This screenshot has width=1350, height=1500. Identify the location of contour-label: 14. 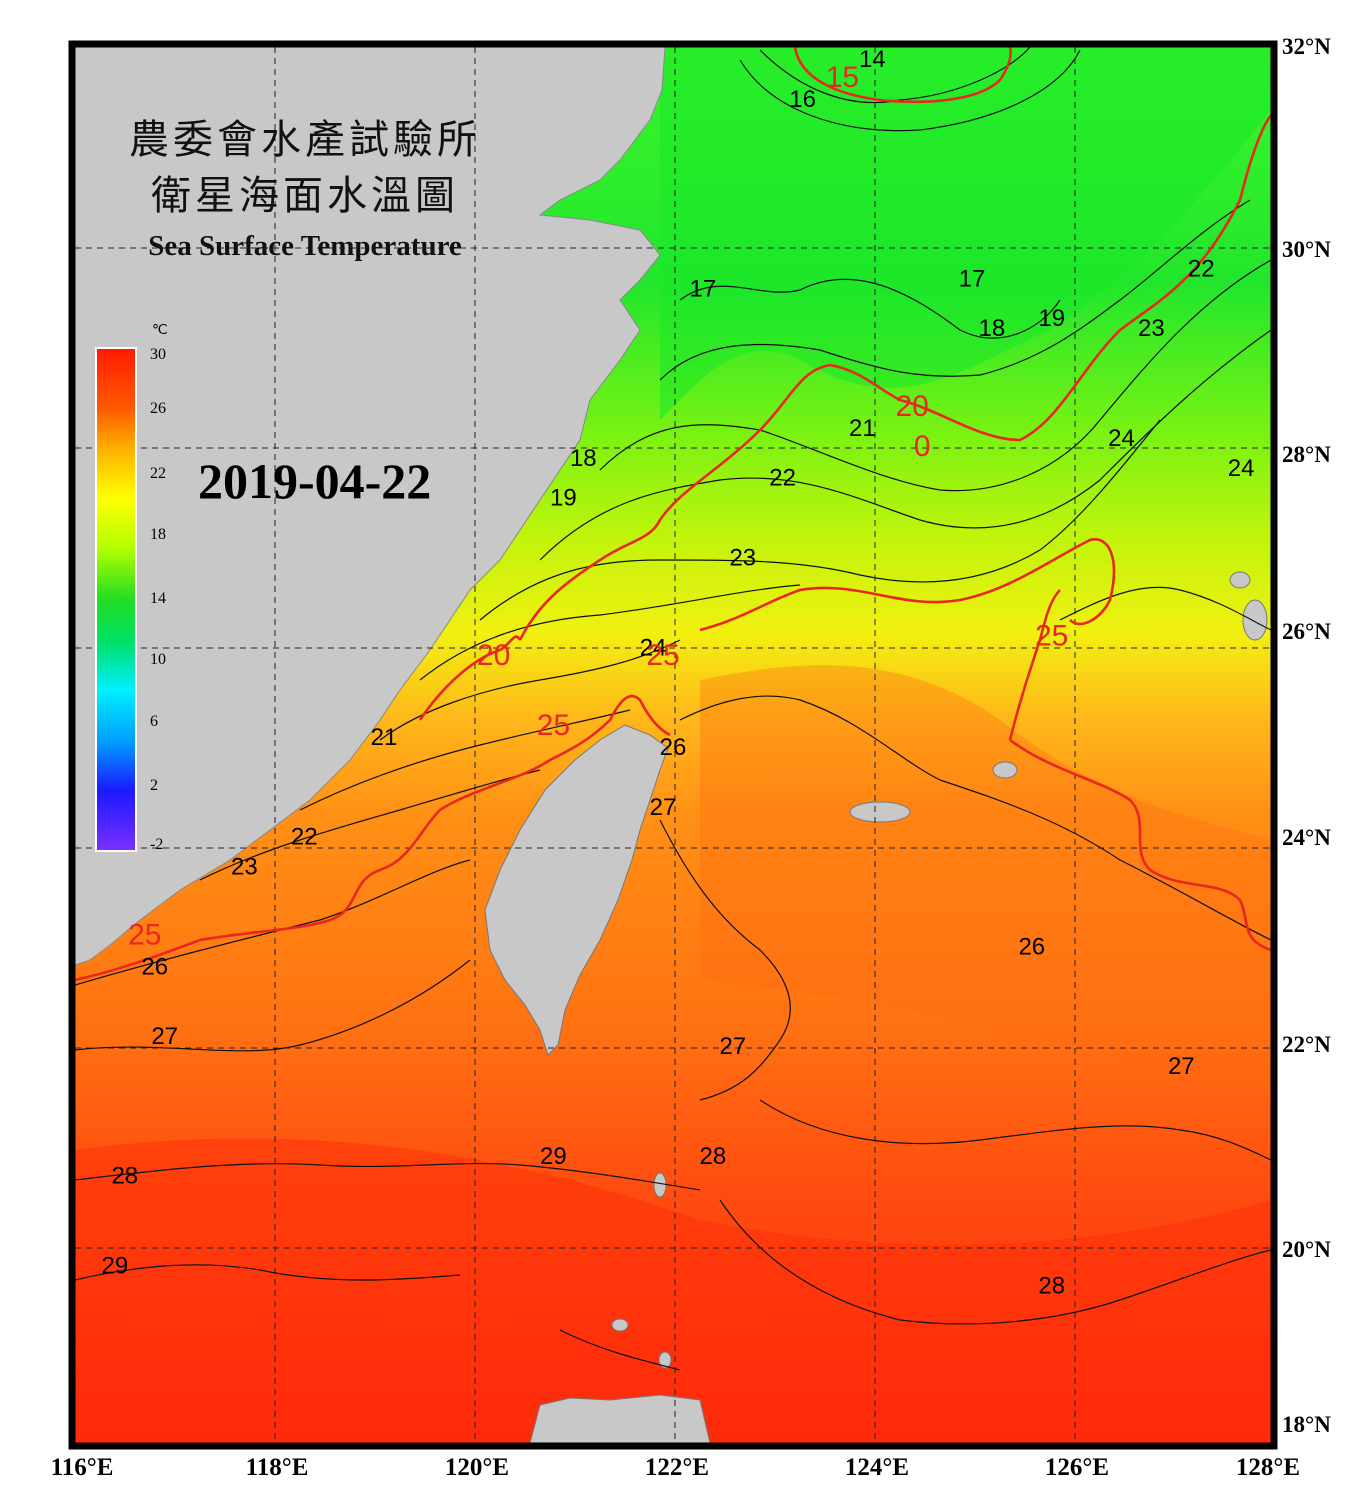
(872, 59).